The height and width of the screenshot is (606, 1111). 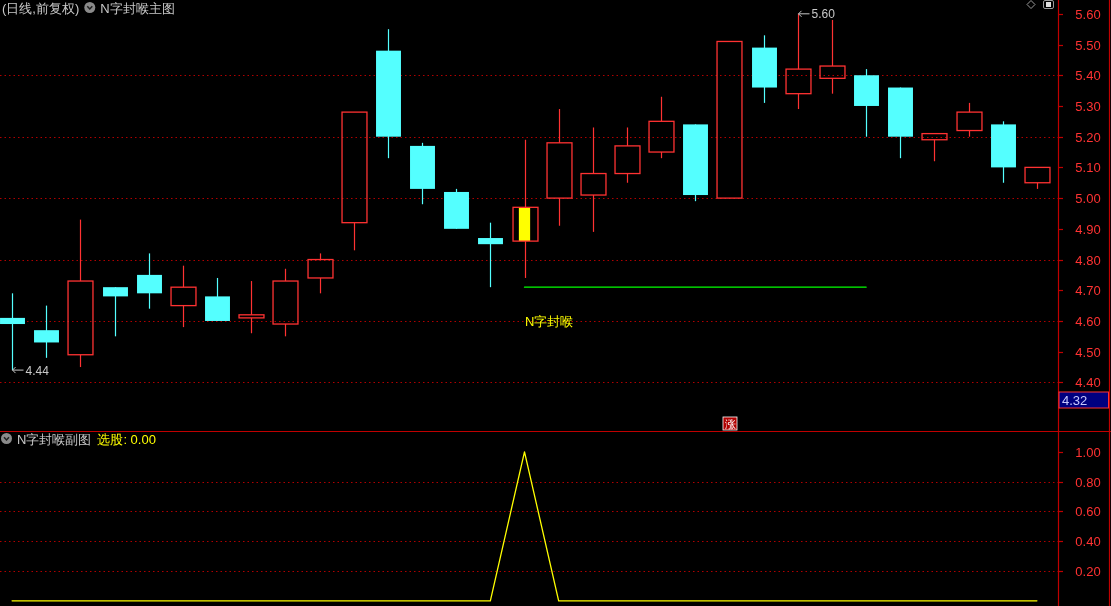 What do you see at coordinates (1088, 229) in the screenshot?
I see `y-tick-label: 4.90` at bounding box center [1088, 229].